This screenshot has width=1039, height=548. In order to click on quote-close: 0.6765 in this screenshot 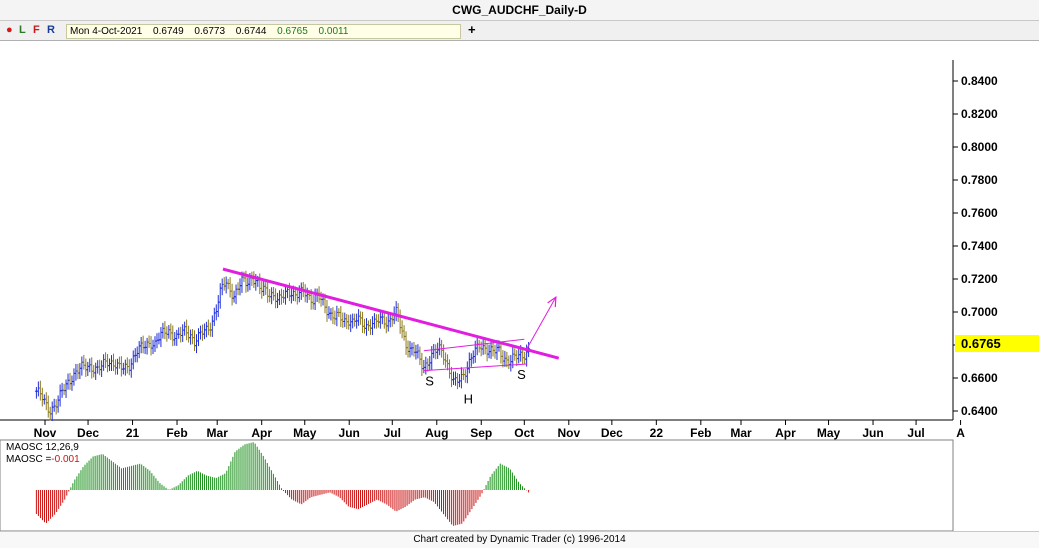, I will do `click(292, 31)`.